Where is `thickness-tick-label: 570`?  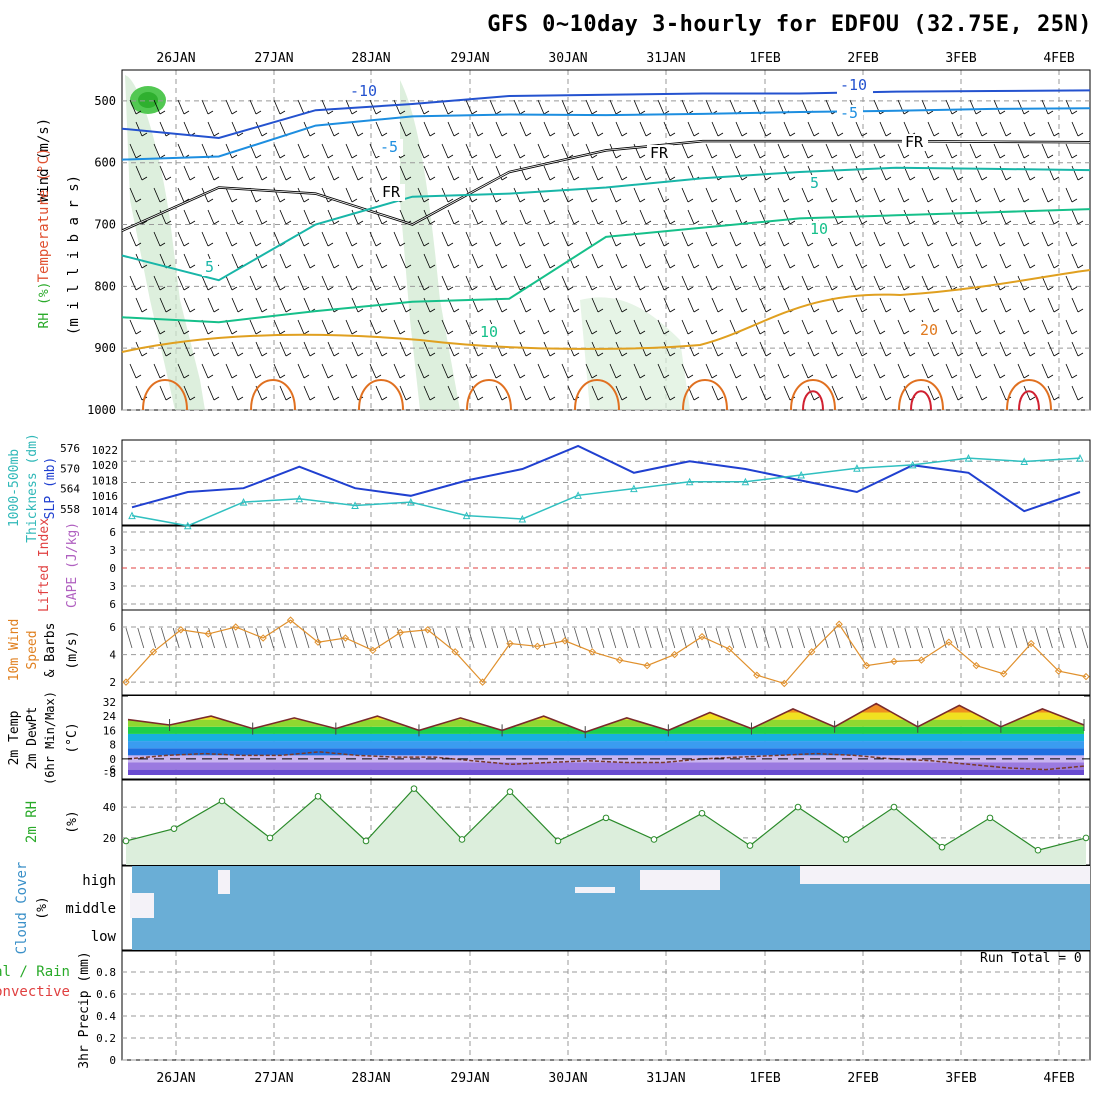
thickness-tick-label: 570 is located at coordinates (70, 468).